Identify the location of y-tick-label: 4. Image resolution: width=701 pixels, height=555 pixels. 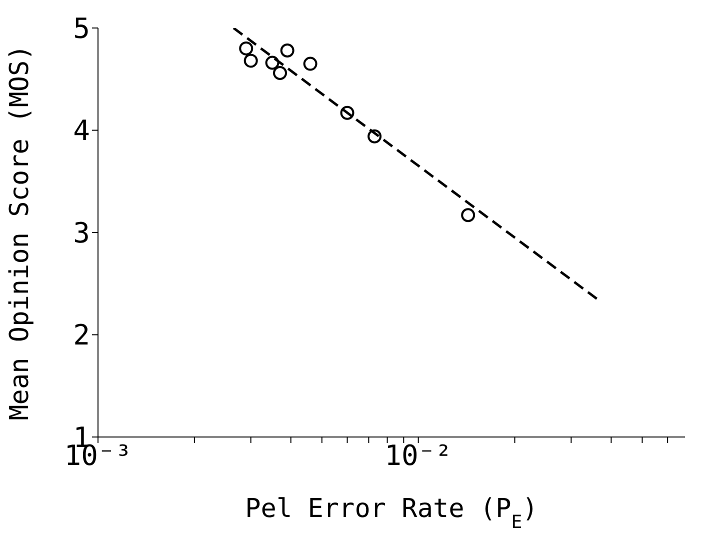
(81, 131).